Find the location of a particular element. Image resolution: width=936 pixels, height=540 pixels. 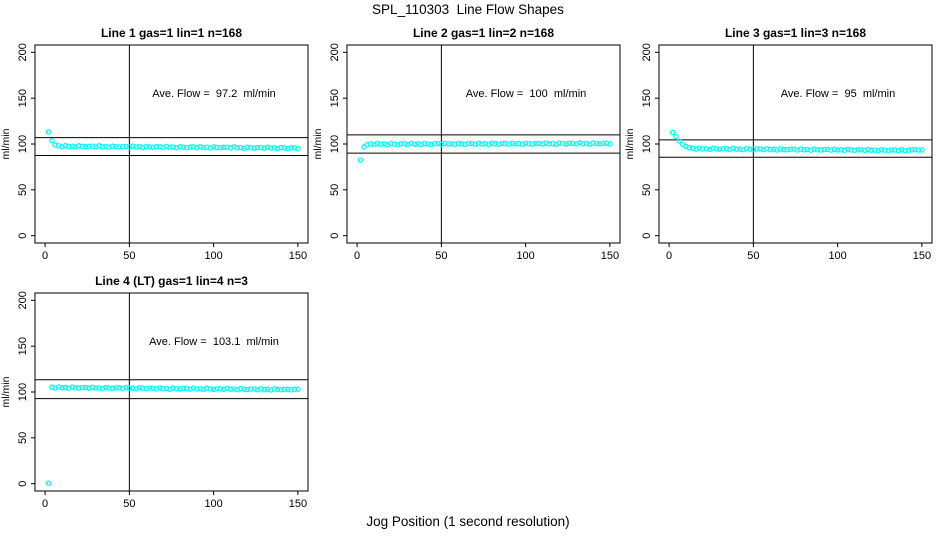

y-tick-label: 100 is located at coordinates (335, 144).